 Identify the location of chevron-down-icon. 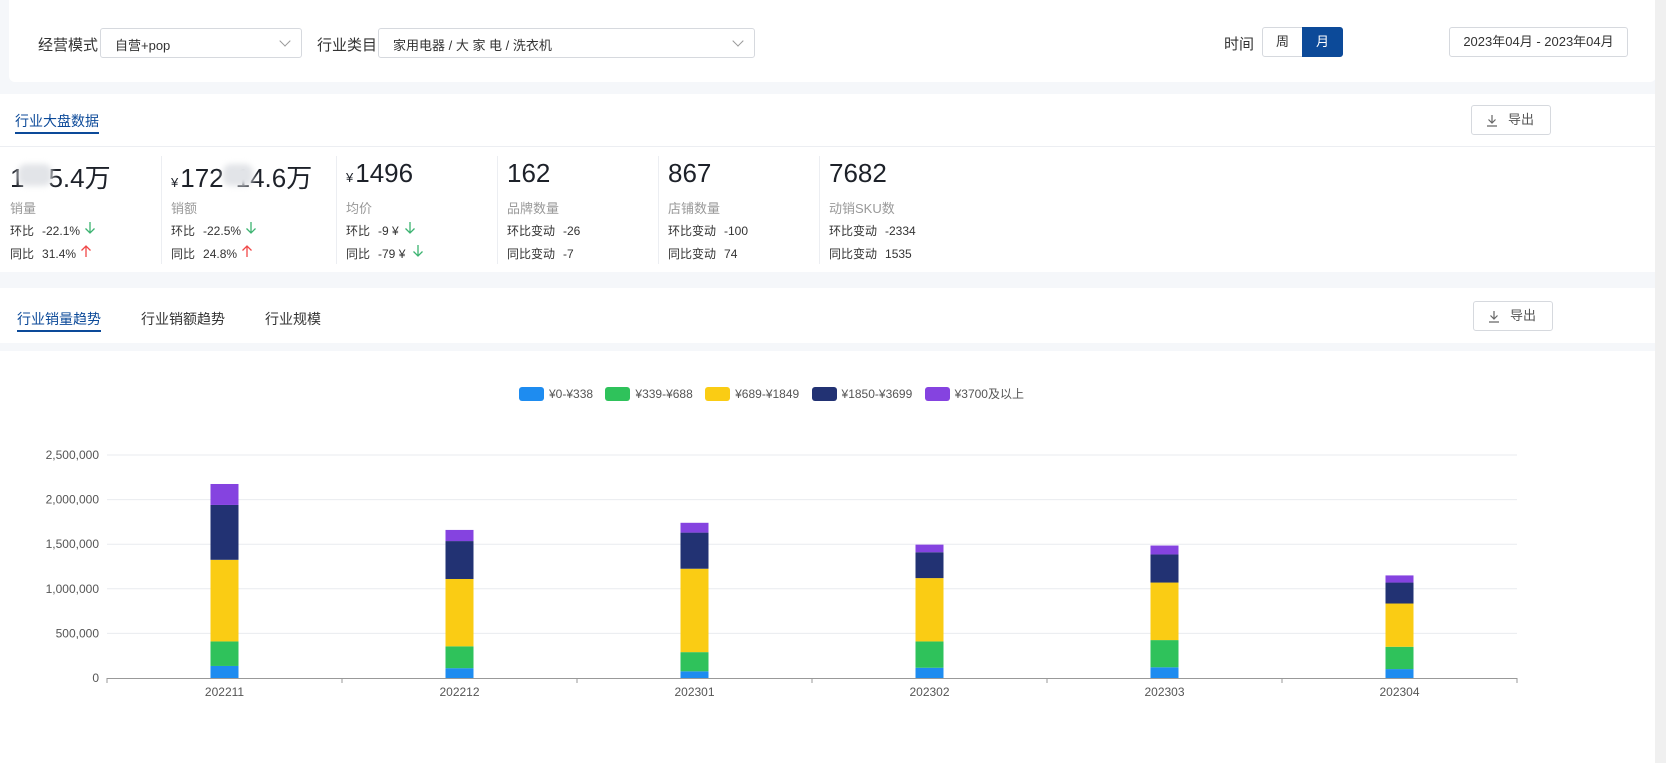
(738, 41).